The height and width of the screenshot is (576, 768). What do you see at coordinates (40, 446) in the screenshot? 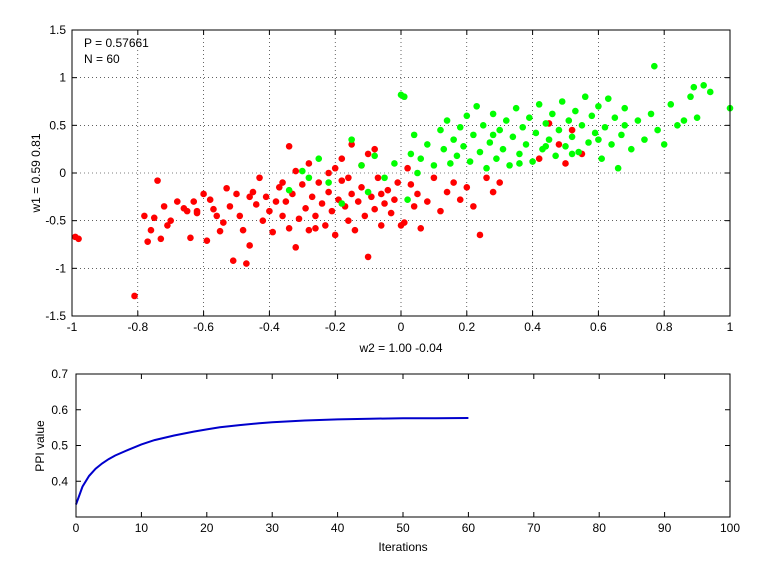
I see `line-y-axis-label: PPI value` at bounding box center [40, 446].